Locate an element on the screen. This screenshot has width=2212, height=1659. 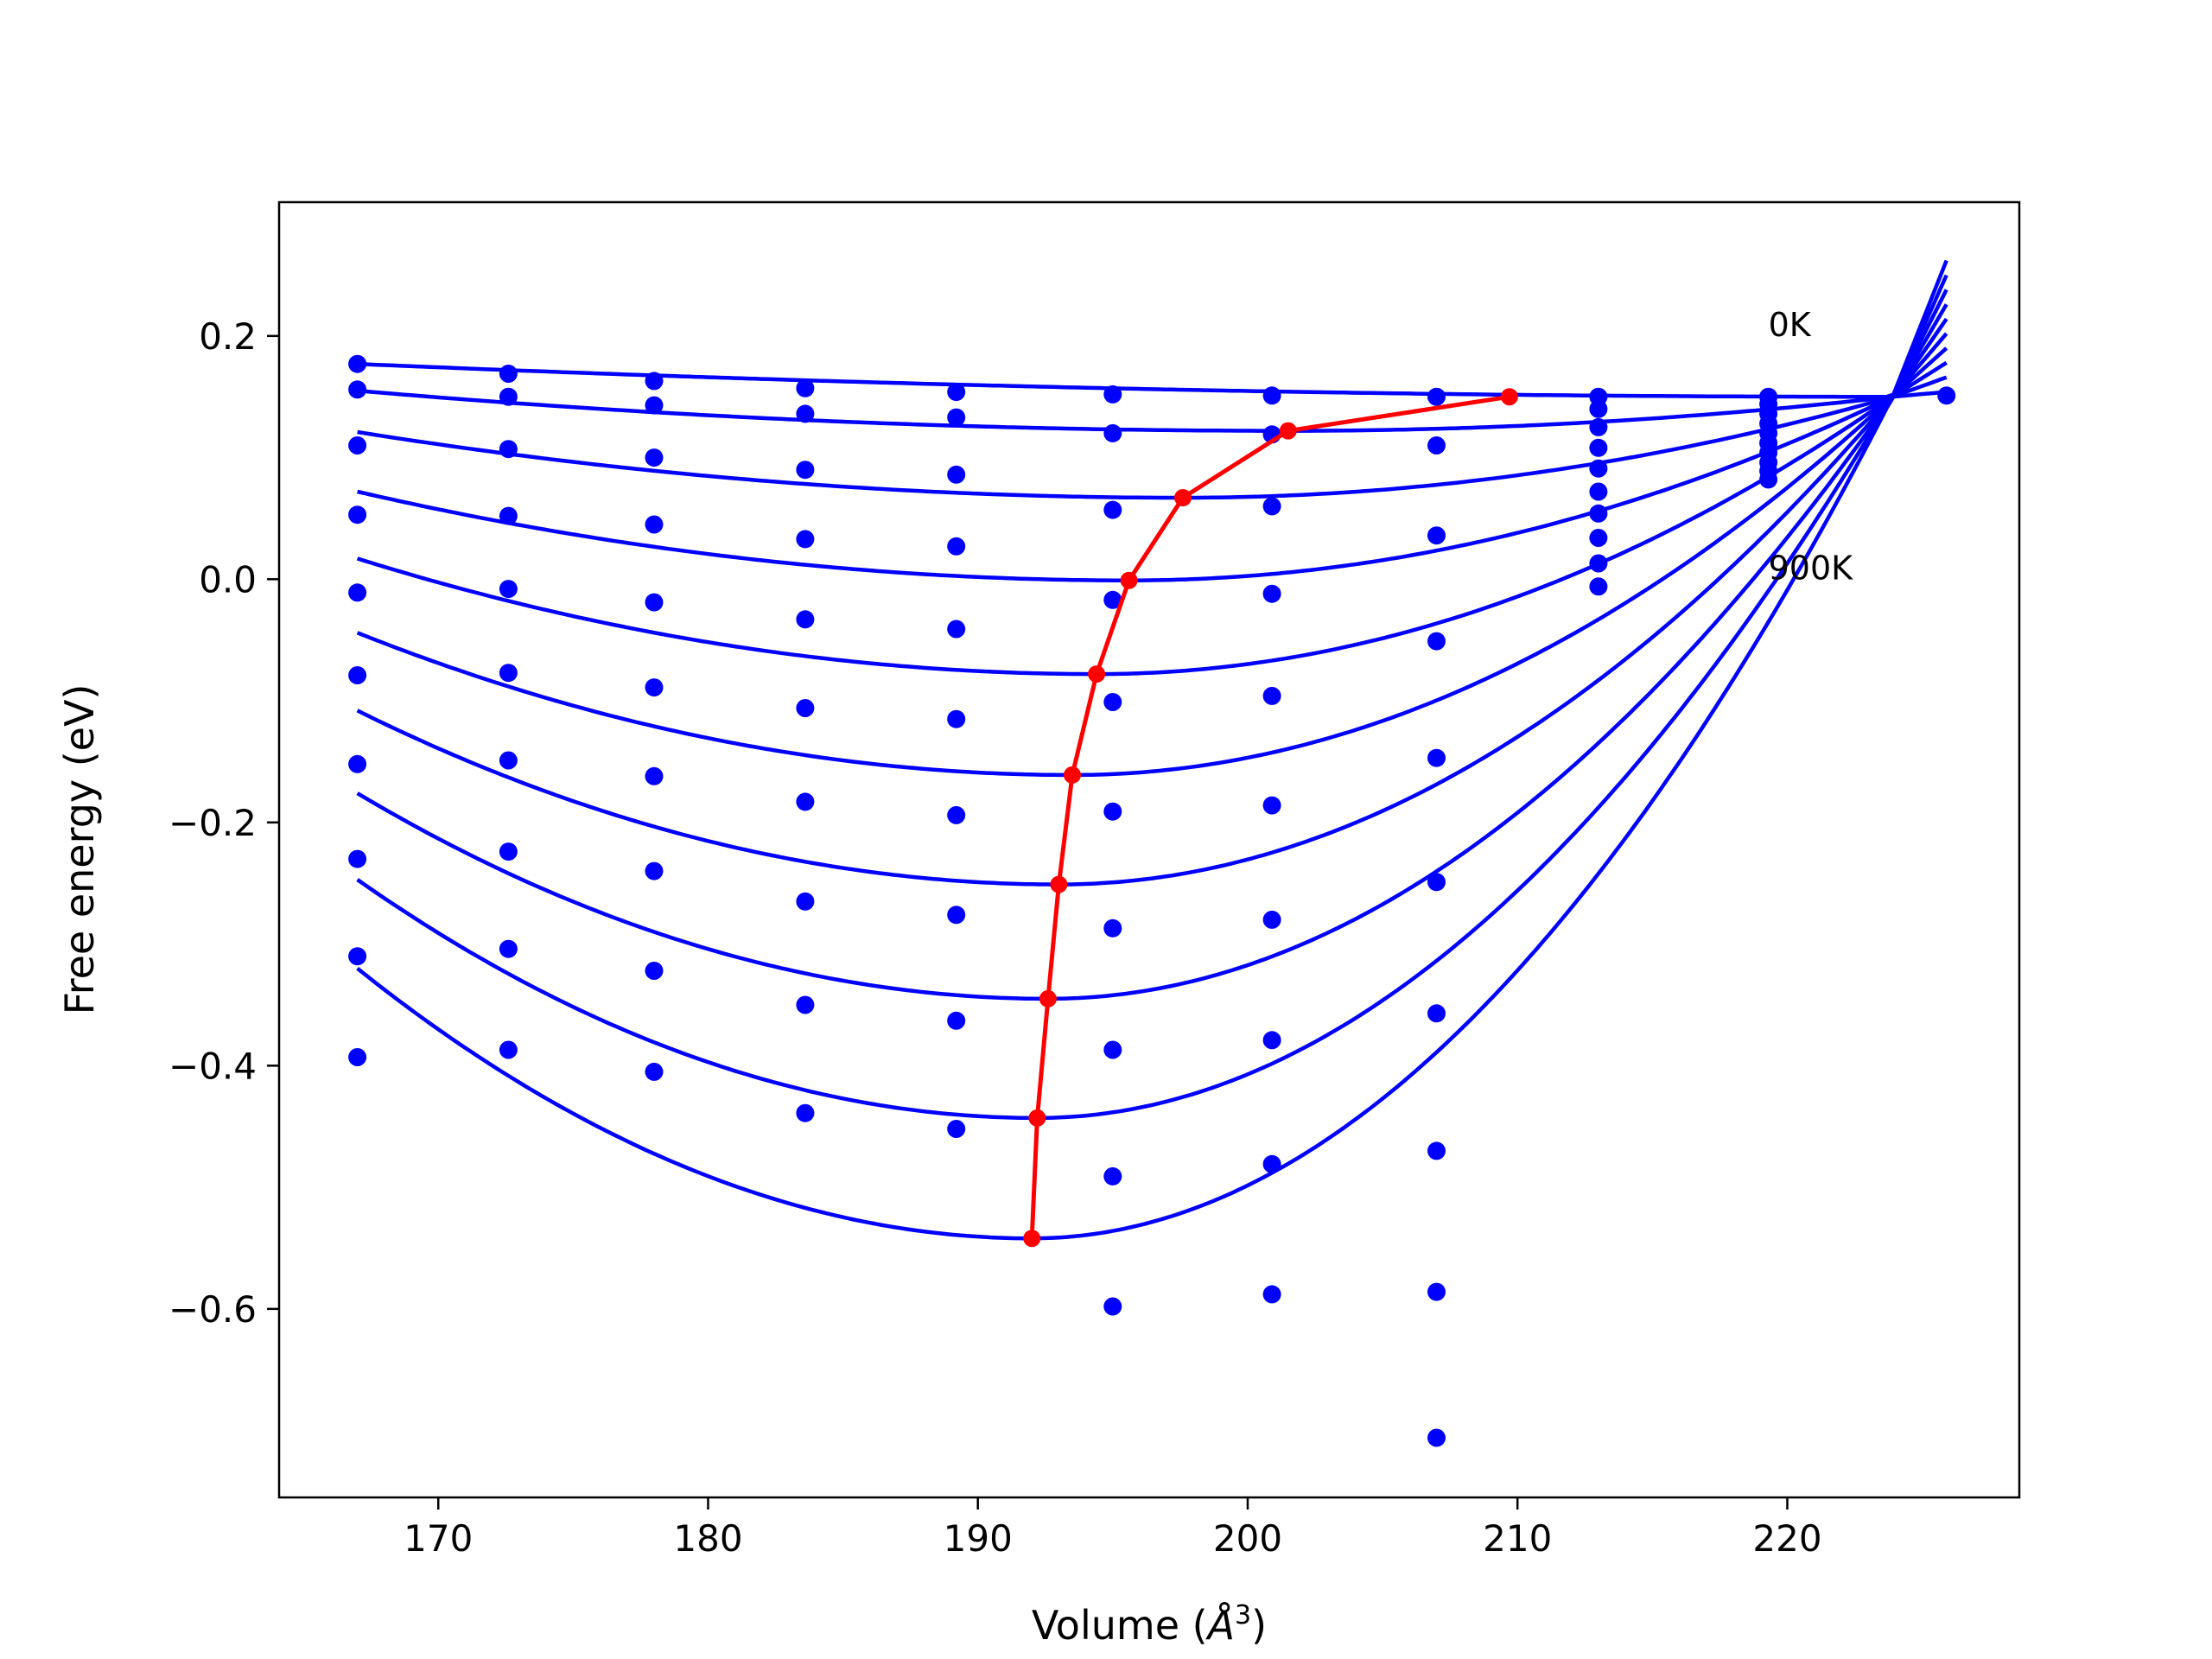
x-tick-label-2: 190 is located at coordinates (978, 1538).